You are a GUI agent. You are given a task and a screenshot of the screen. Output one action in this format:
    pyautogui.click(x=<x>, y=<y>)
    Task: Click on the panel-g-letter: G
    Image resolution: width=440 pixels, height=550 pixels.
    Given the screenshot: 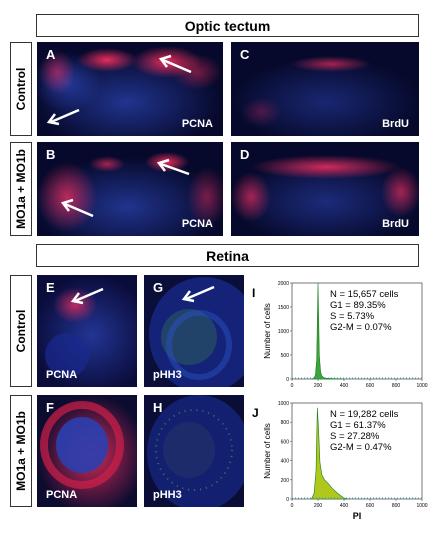 What is the action you would take?
    pyautogui.click(x=158, y=287)
    